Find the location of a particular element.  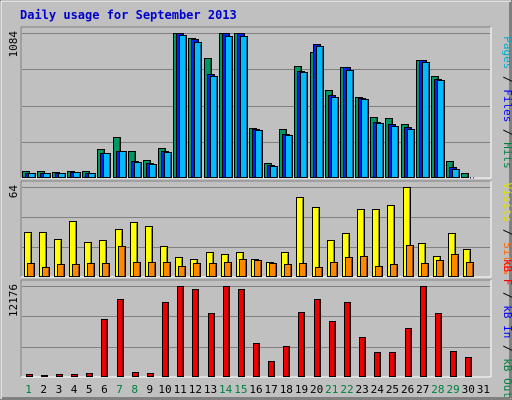

x-tick-label: 23 is located at coordinates (362, 389).